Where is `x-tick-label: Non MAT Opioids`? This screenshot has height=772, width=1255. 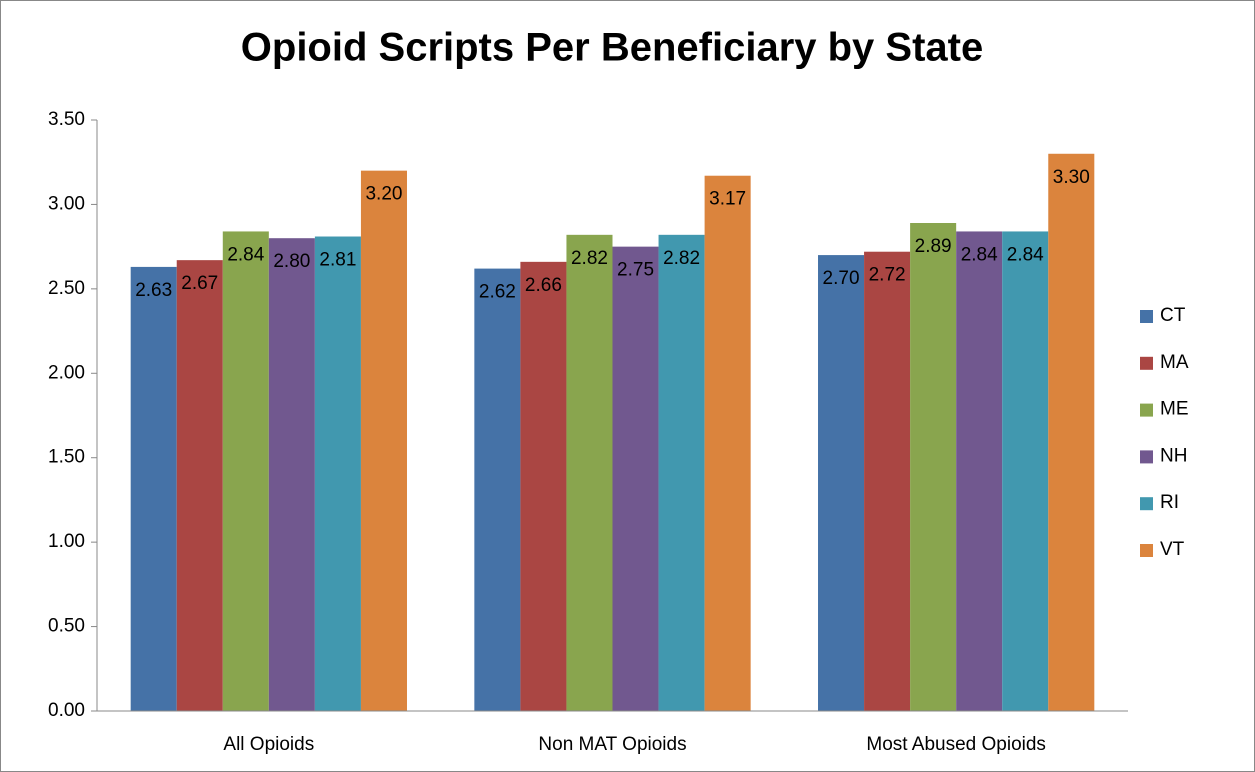 x-tick-label: Non MAT Opioids is located at coordinates (612, 744).